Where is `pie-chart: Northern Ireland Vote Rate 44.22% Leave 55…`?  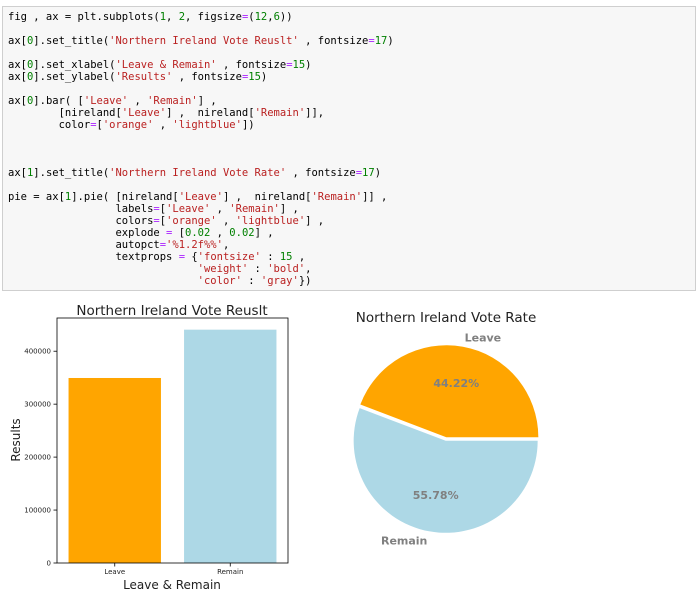
pie-chart: Northern Ireland Vote Rate 44.22% Leave 55… is located at coordinates (446, 428).